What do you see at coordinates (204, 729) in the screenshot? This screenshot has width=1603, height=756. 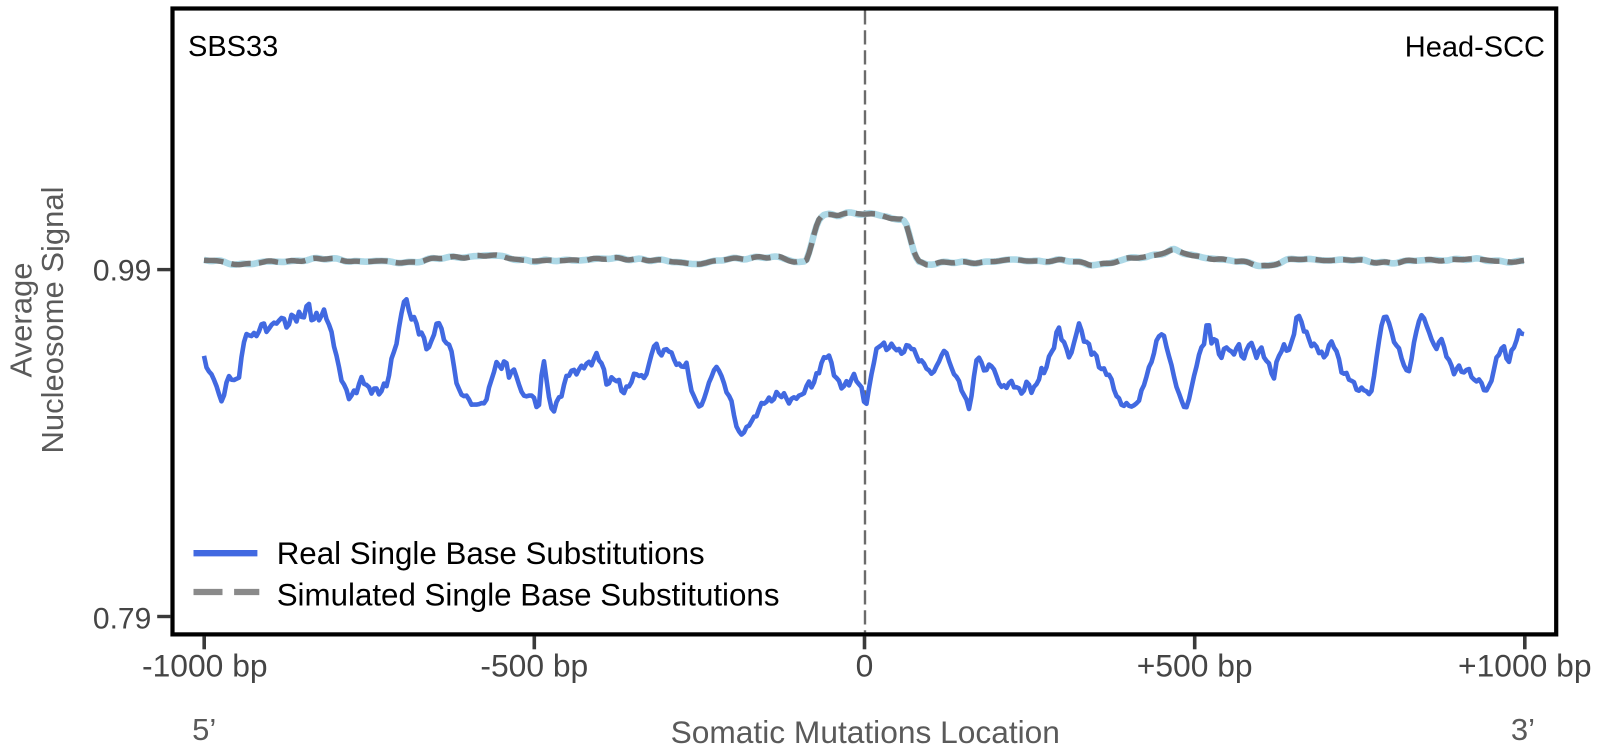 I see `svg-text: 5’` at bounding box center [204, 729].